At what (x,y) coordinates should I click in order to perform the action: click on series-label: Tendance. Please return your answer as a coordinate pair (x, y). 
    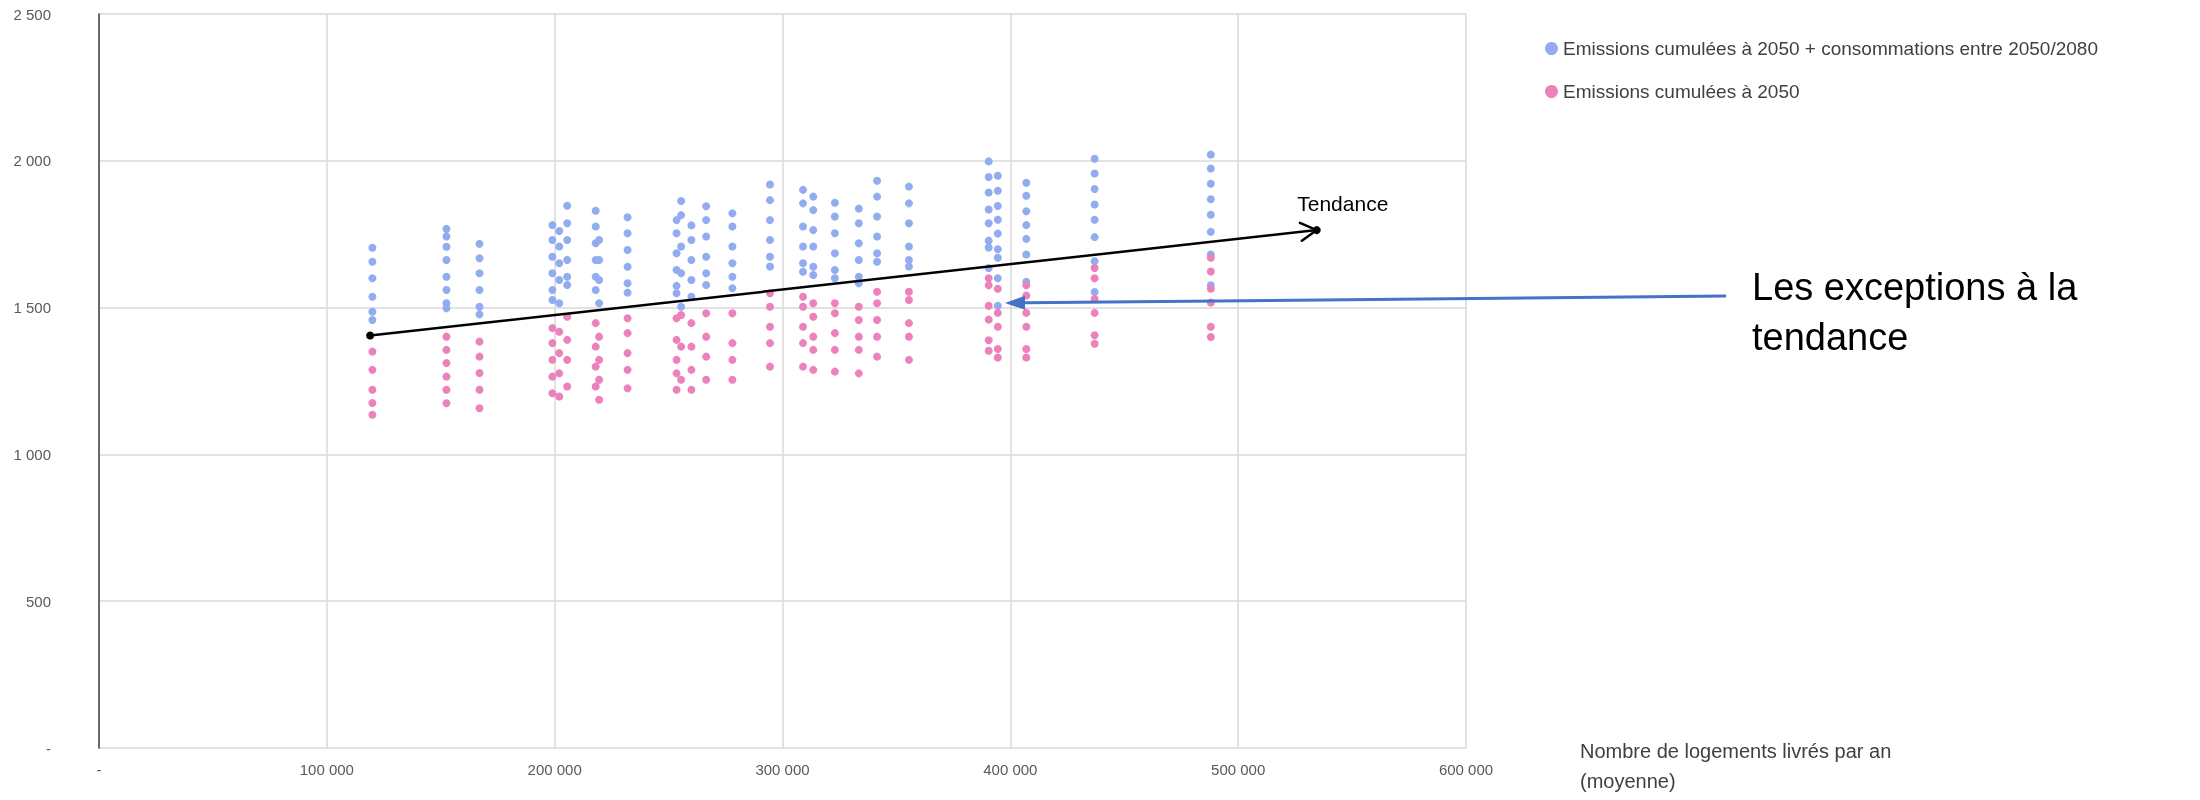
    Looking at the image, I should click on (1343, 204).